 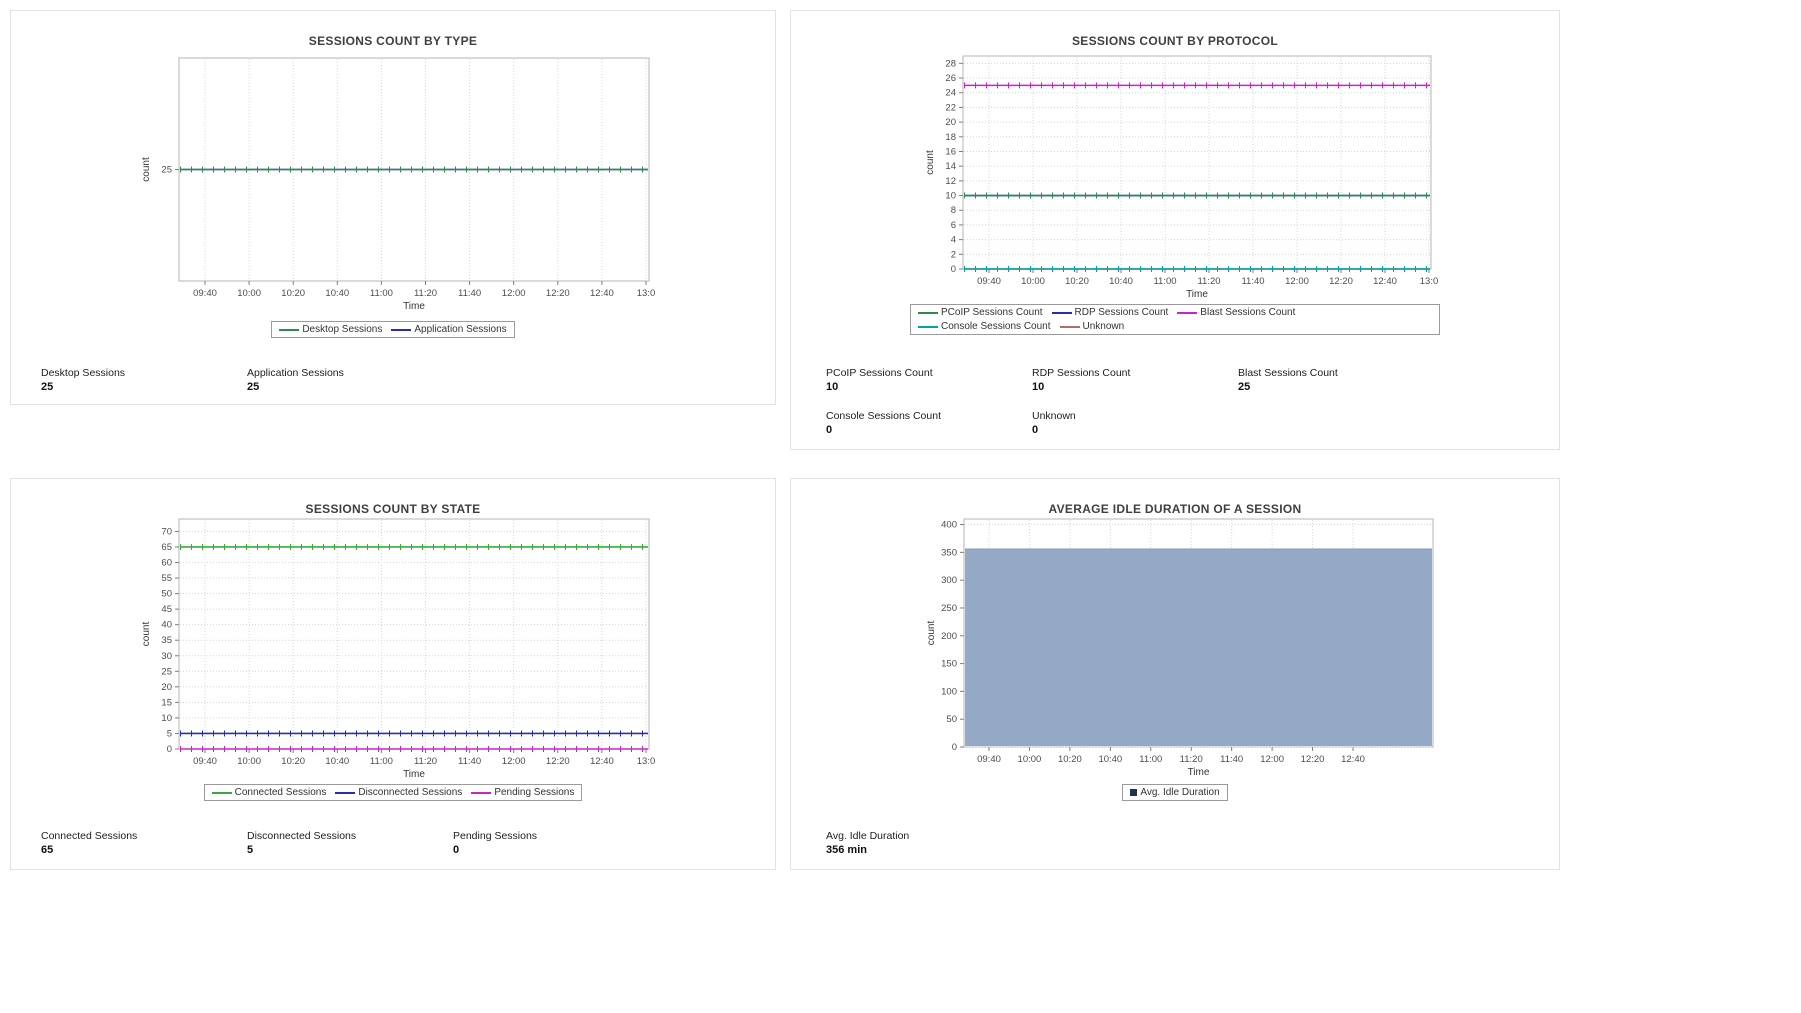 I want to click on y-tick-label: 250, so click(x=949, y=608).